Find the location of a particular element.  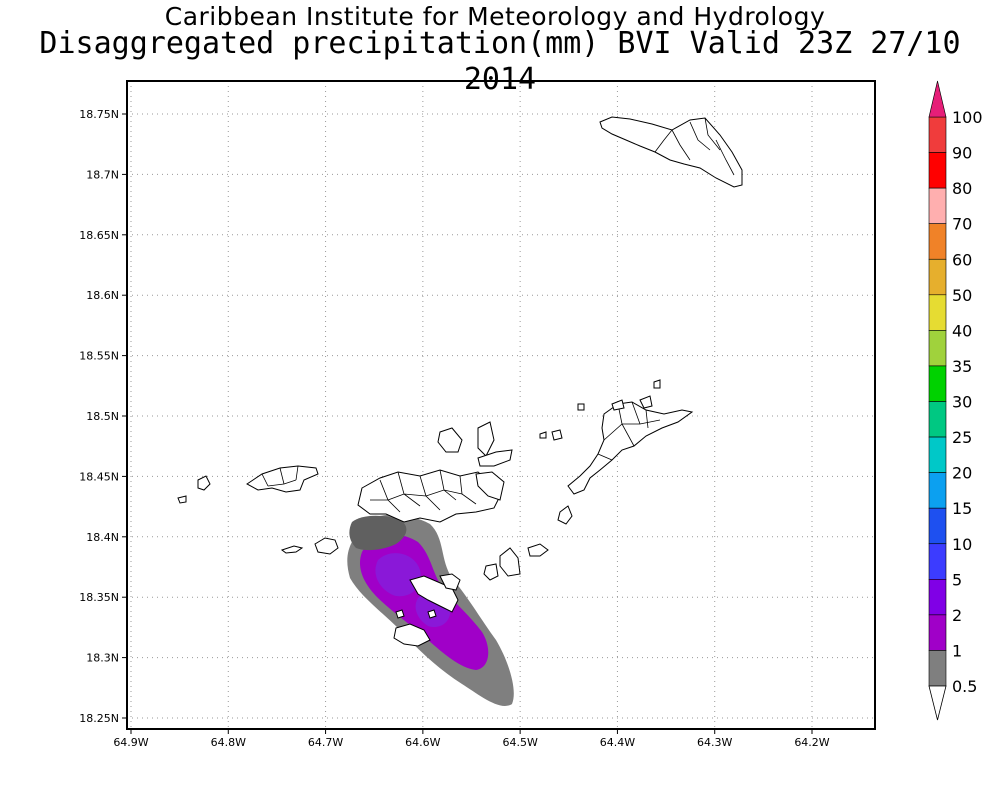

colorbar-label: 50 is located at coordinates (962, 295).